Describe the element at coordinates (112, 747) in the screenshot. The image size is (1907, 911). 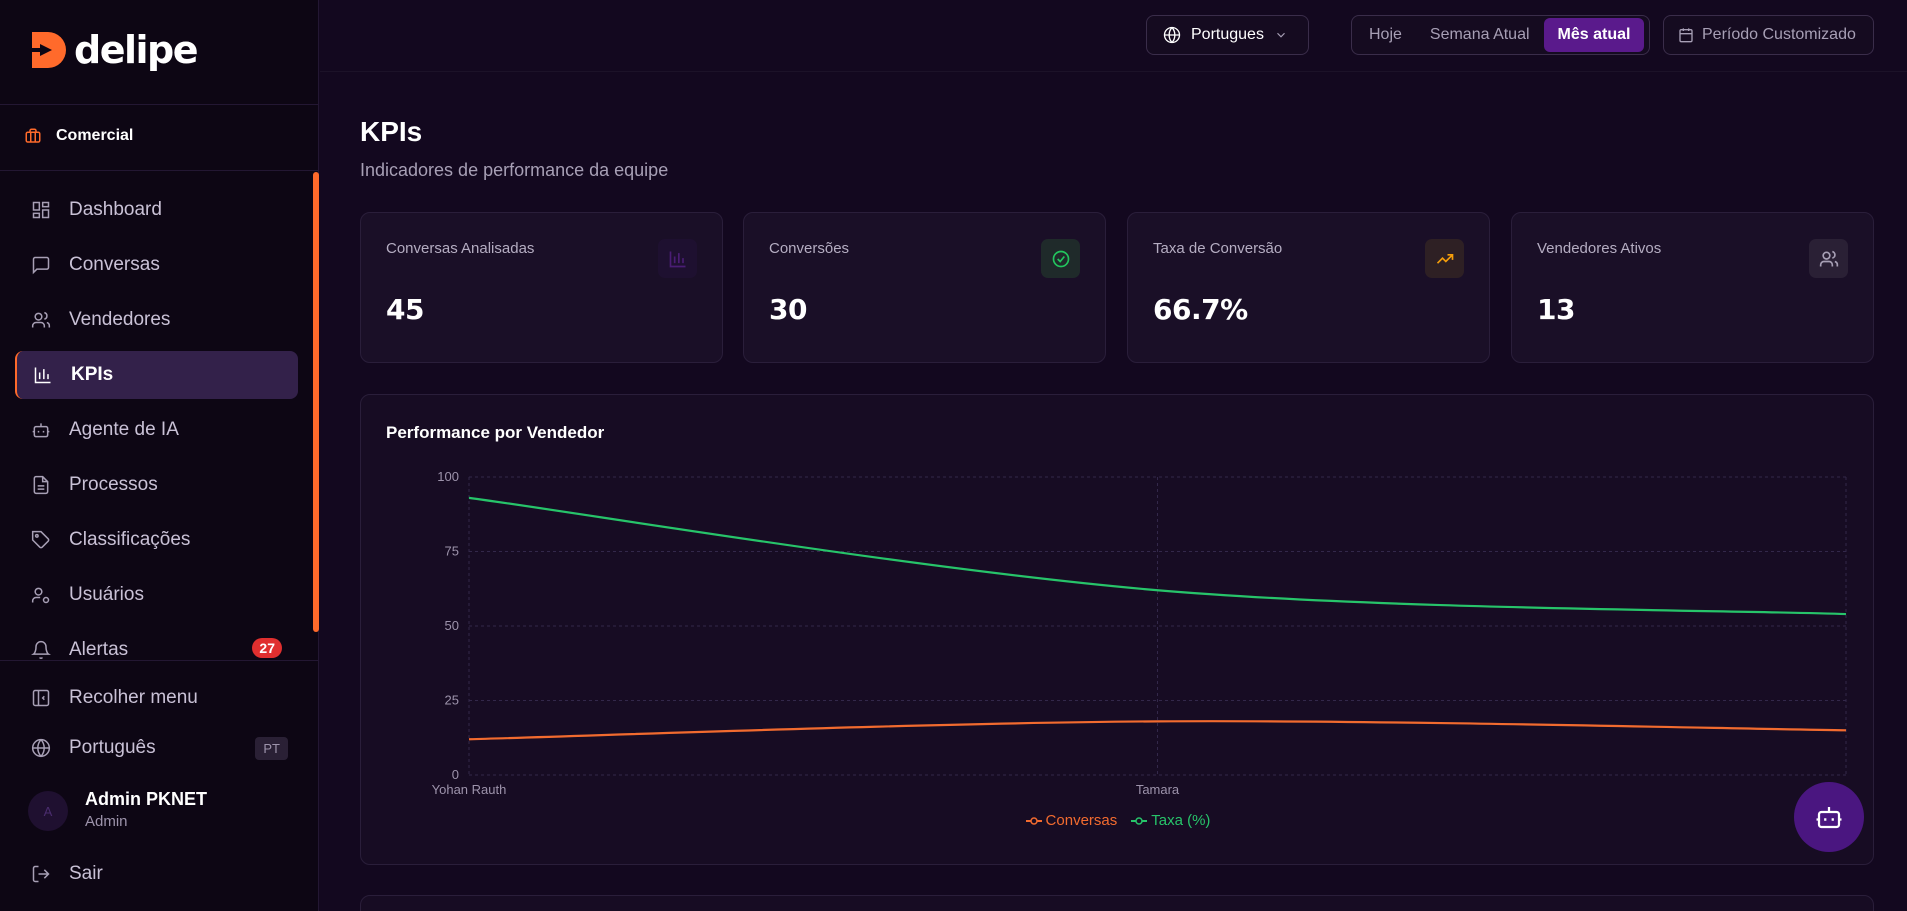
I see `language-label: Português` at that location.